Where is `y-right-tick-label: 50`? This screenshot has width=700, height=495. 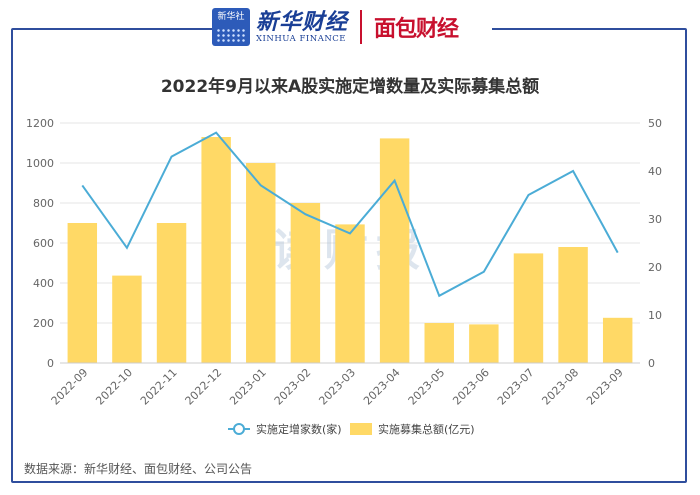 y-right-tick-label: 50 is located at coordinates (655, 123).